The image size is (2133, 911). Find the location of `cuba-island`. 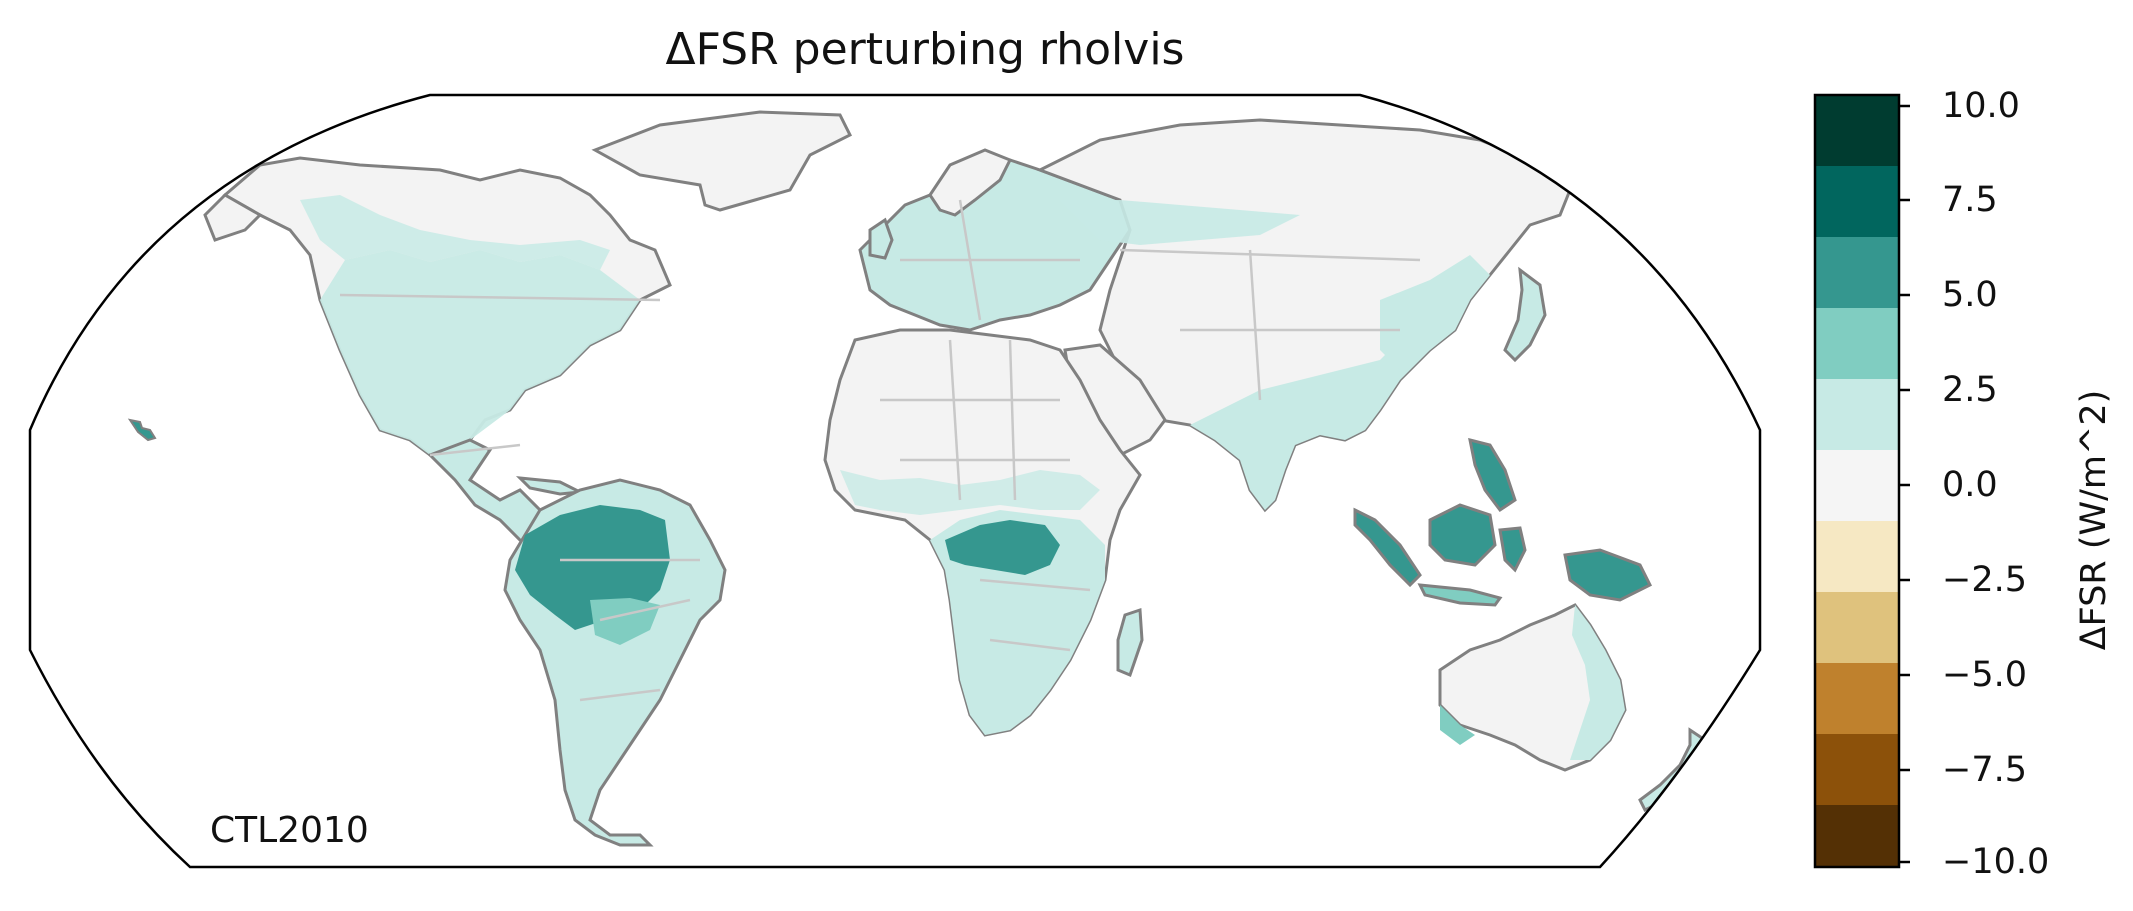

cuba-island is located at coordinates (550, 486).